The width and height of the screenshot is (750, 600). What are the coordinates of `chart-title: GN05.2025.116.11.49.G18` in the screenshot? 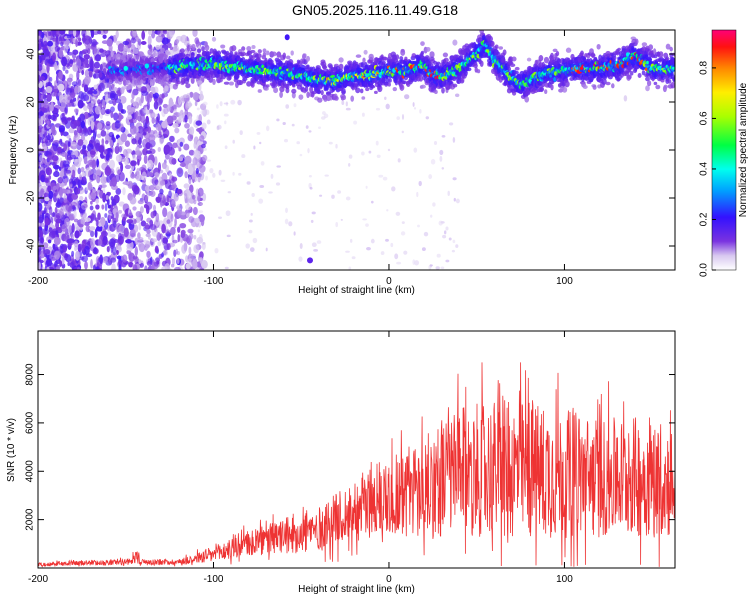 It's located at (375, 10).